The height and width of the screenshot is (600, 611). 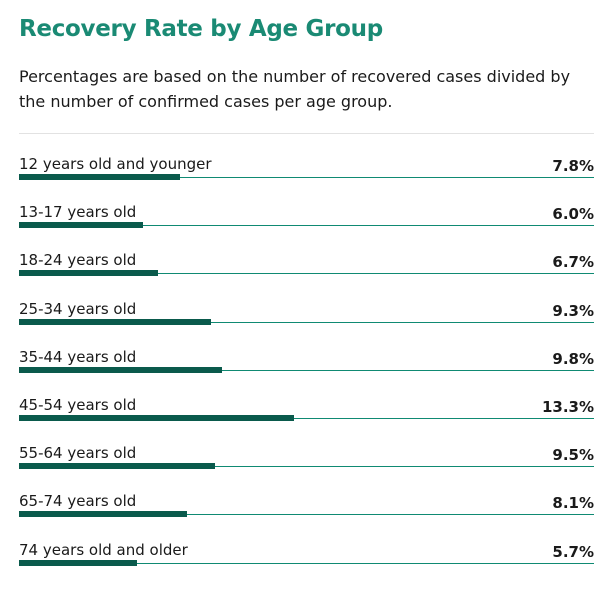 I want to click on bar-row: 35-44 years old 9.8%, so click(x=306, y=367).